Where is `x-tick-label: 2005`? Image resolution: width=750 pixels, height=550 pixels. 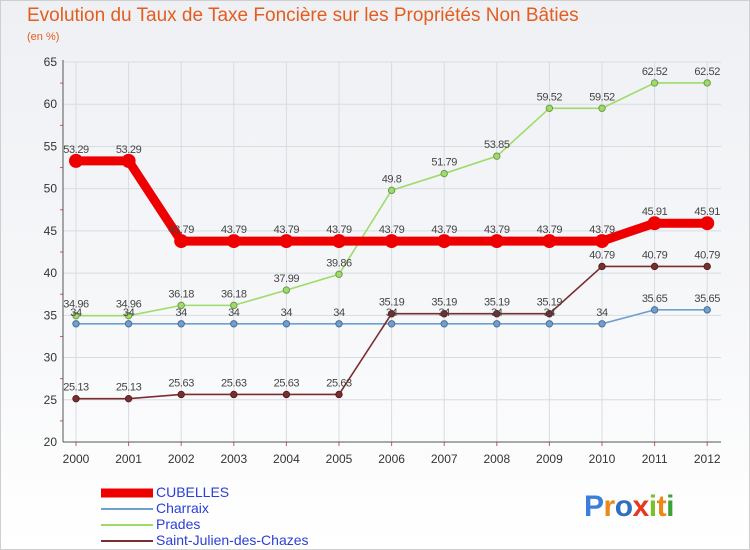
x-tick-label: 2005 is located at coordinates (339, 459).